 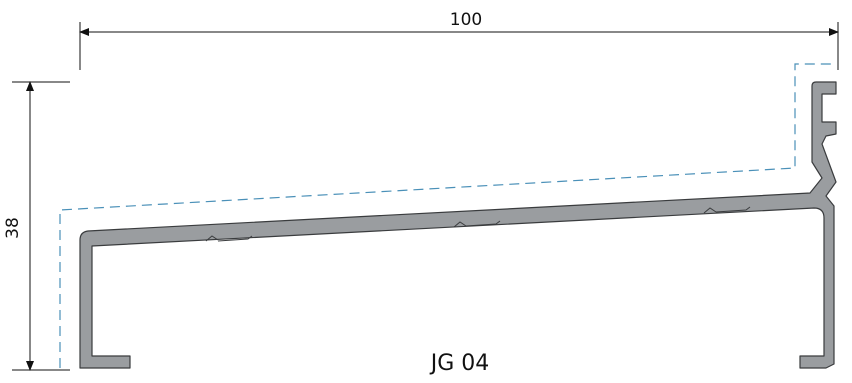 What do you see at coordinates (459, 363) in the screenshot?
I see `profile-label: JG 04` at bounding box center [459, 363].